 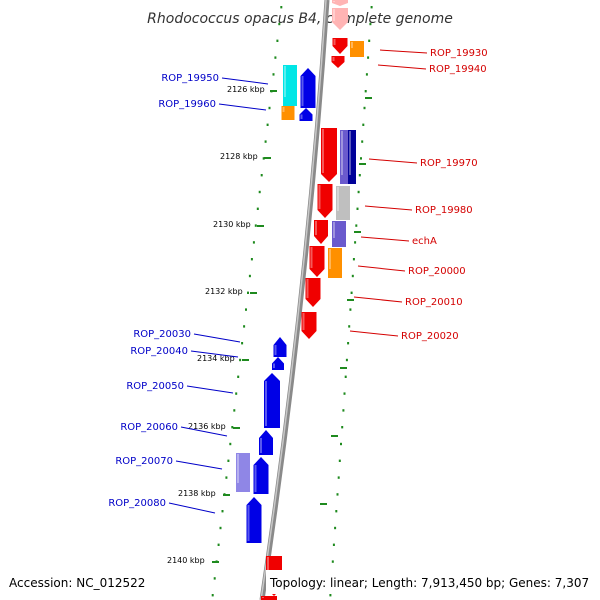 I want to click on gene-label-echa: echA, so click(x=424, y=241).